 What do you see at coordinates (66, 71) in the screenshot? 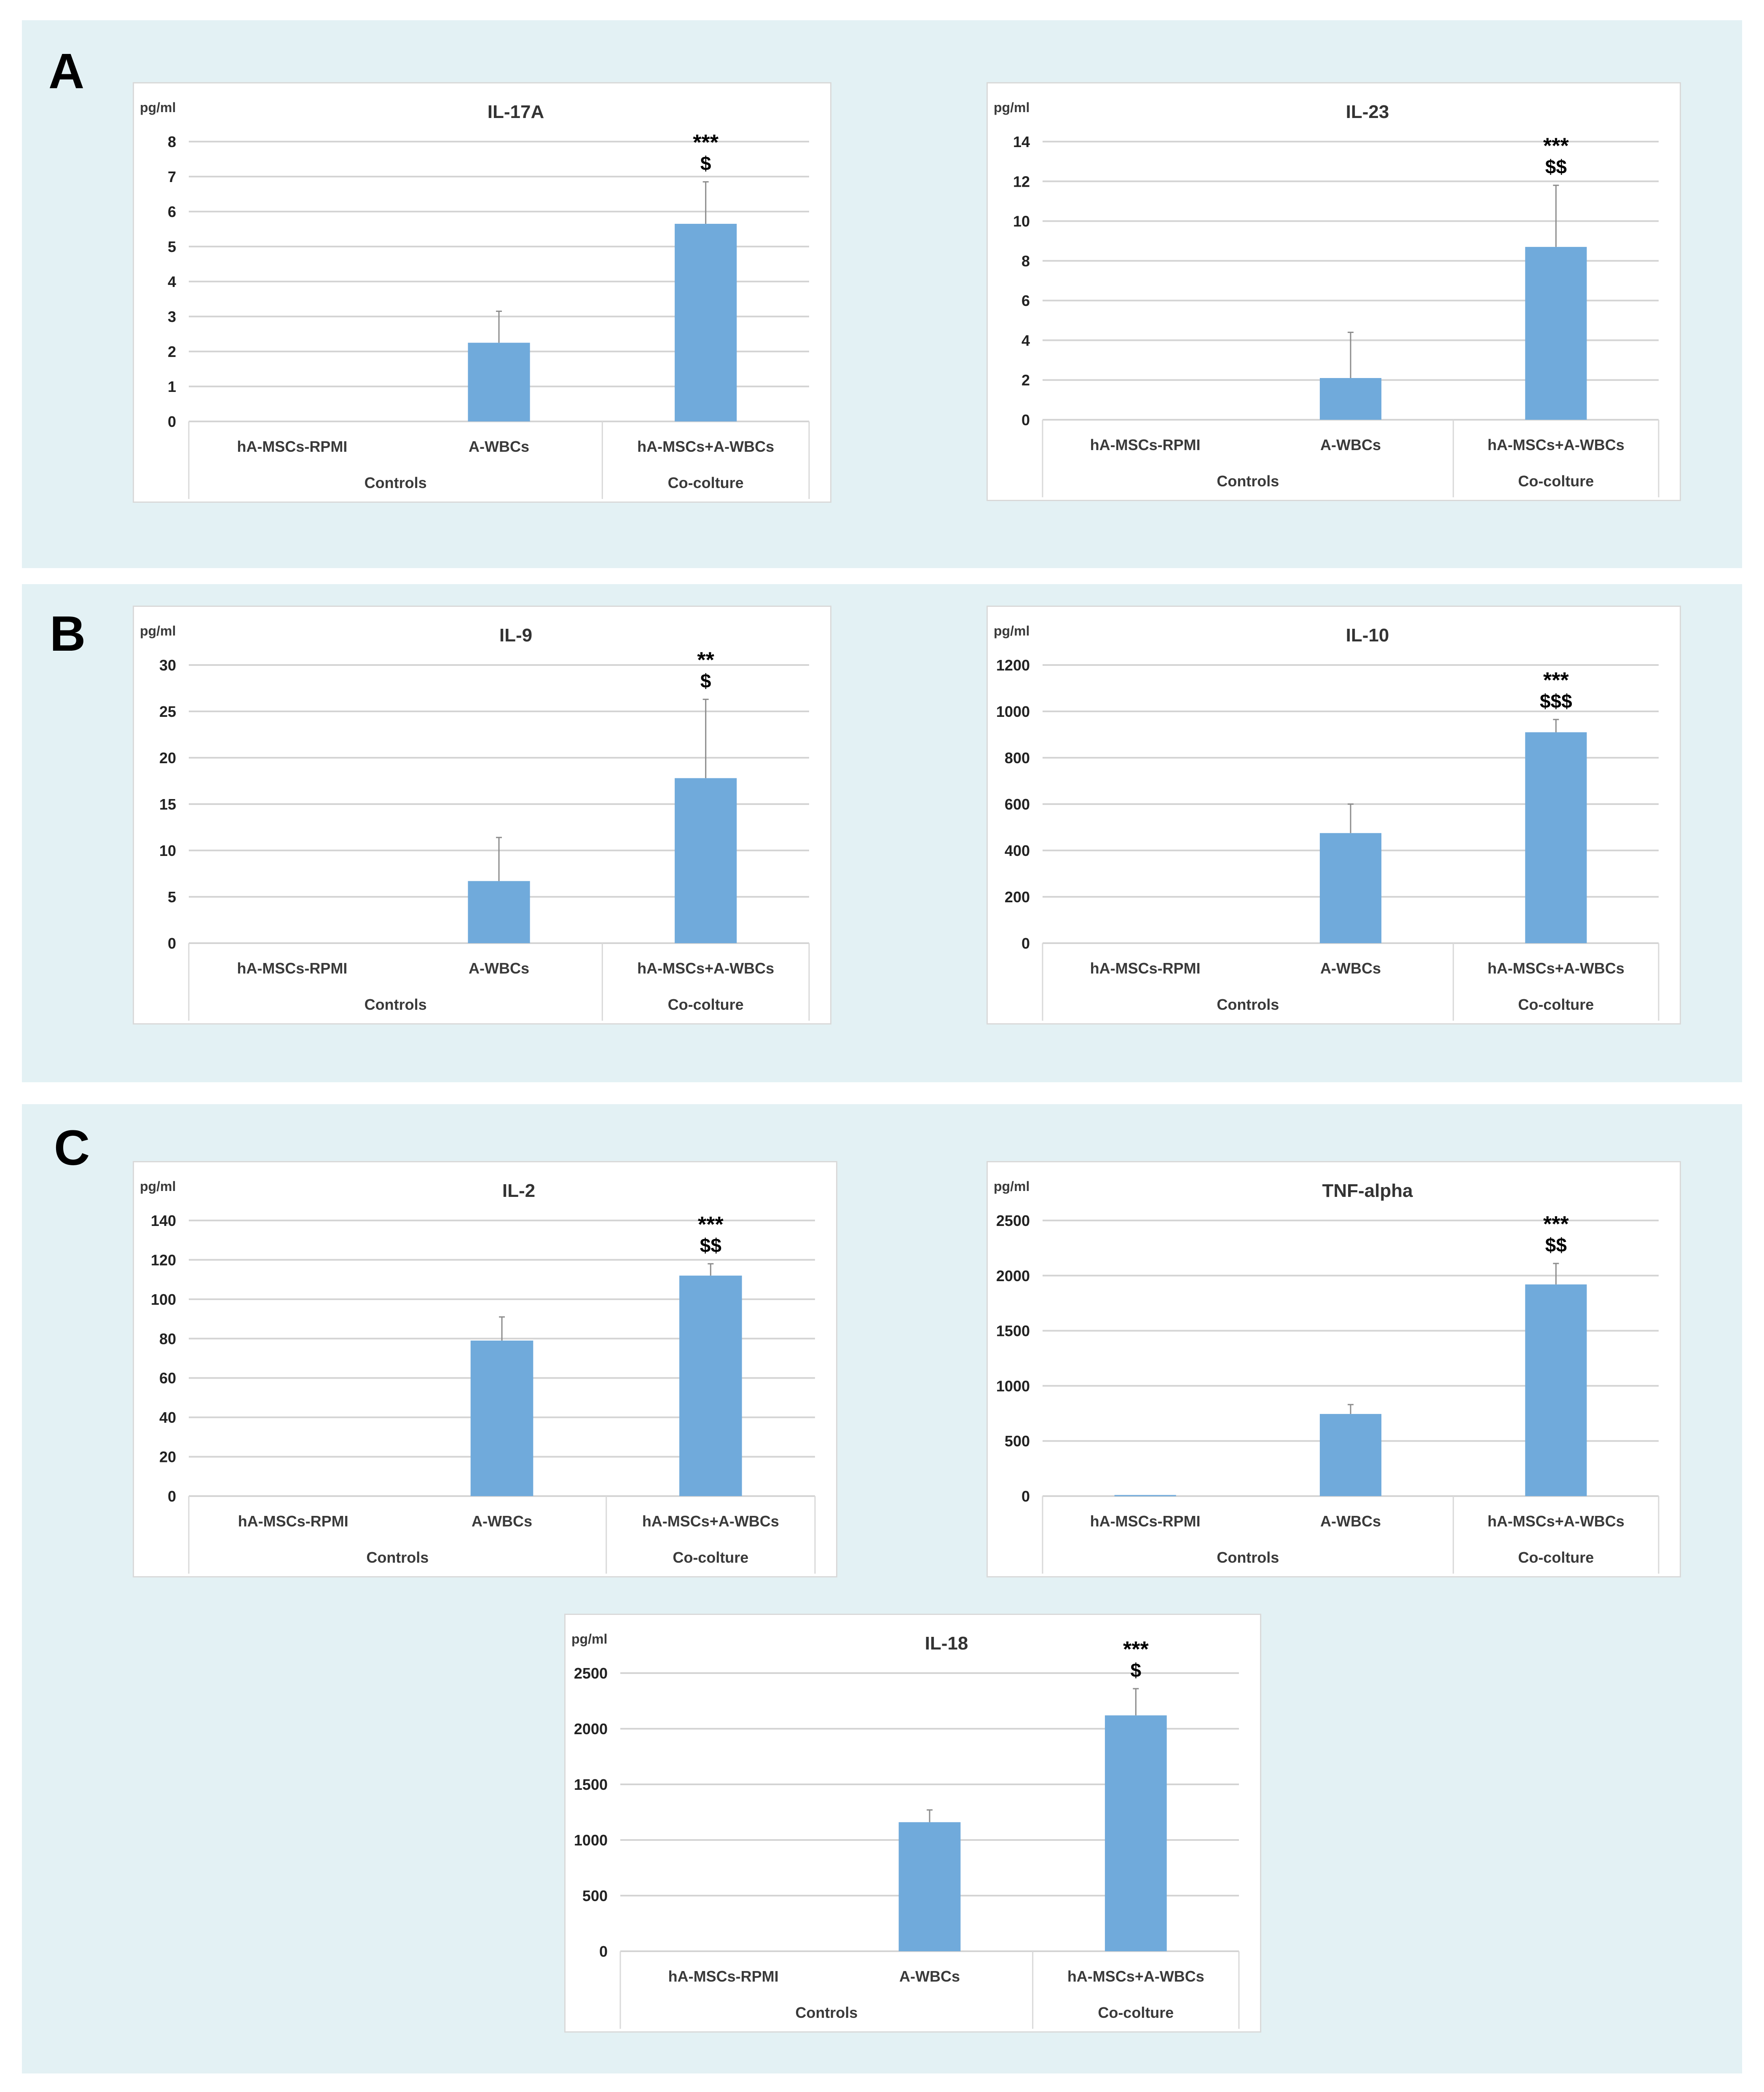
I see `panel-letter-a: A` at bounding box center [66, 71].